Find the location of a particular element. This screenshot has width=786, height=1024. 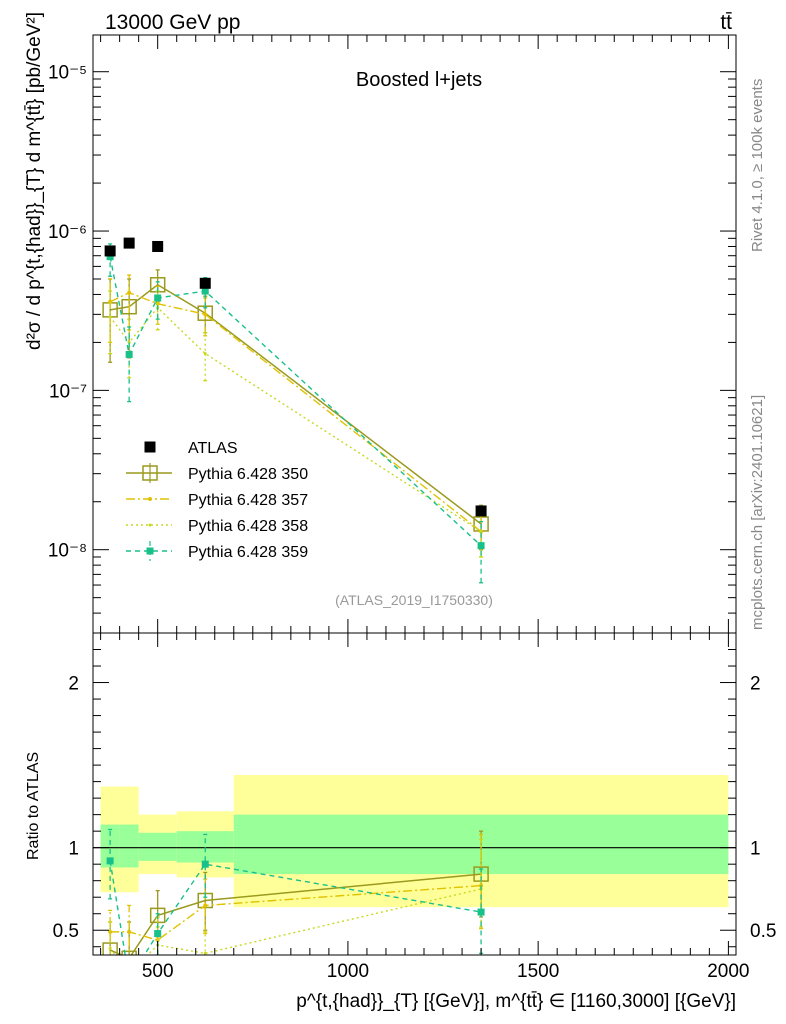

ratio-pythia-6-428-357-line is located at coordinates (296, 912).